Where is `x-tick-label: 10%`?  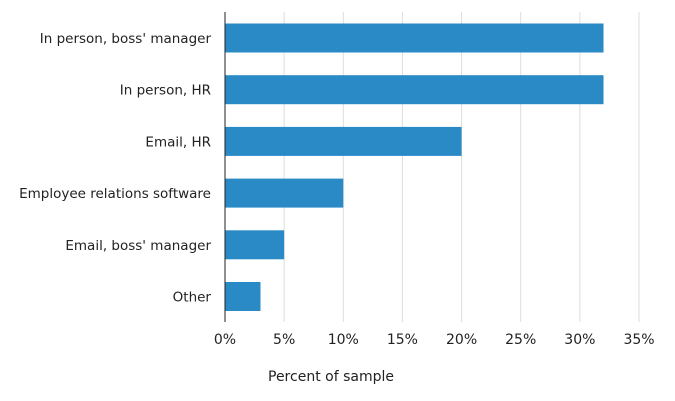 x-tick-label: 10% is located at coordinates (343, 340).